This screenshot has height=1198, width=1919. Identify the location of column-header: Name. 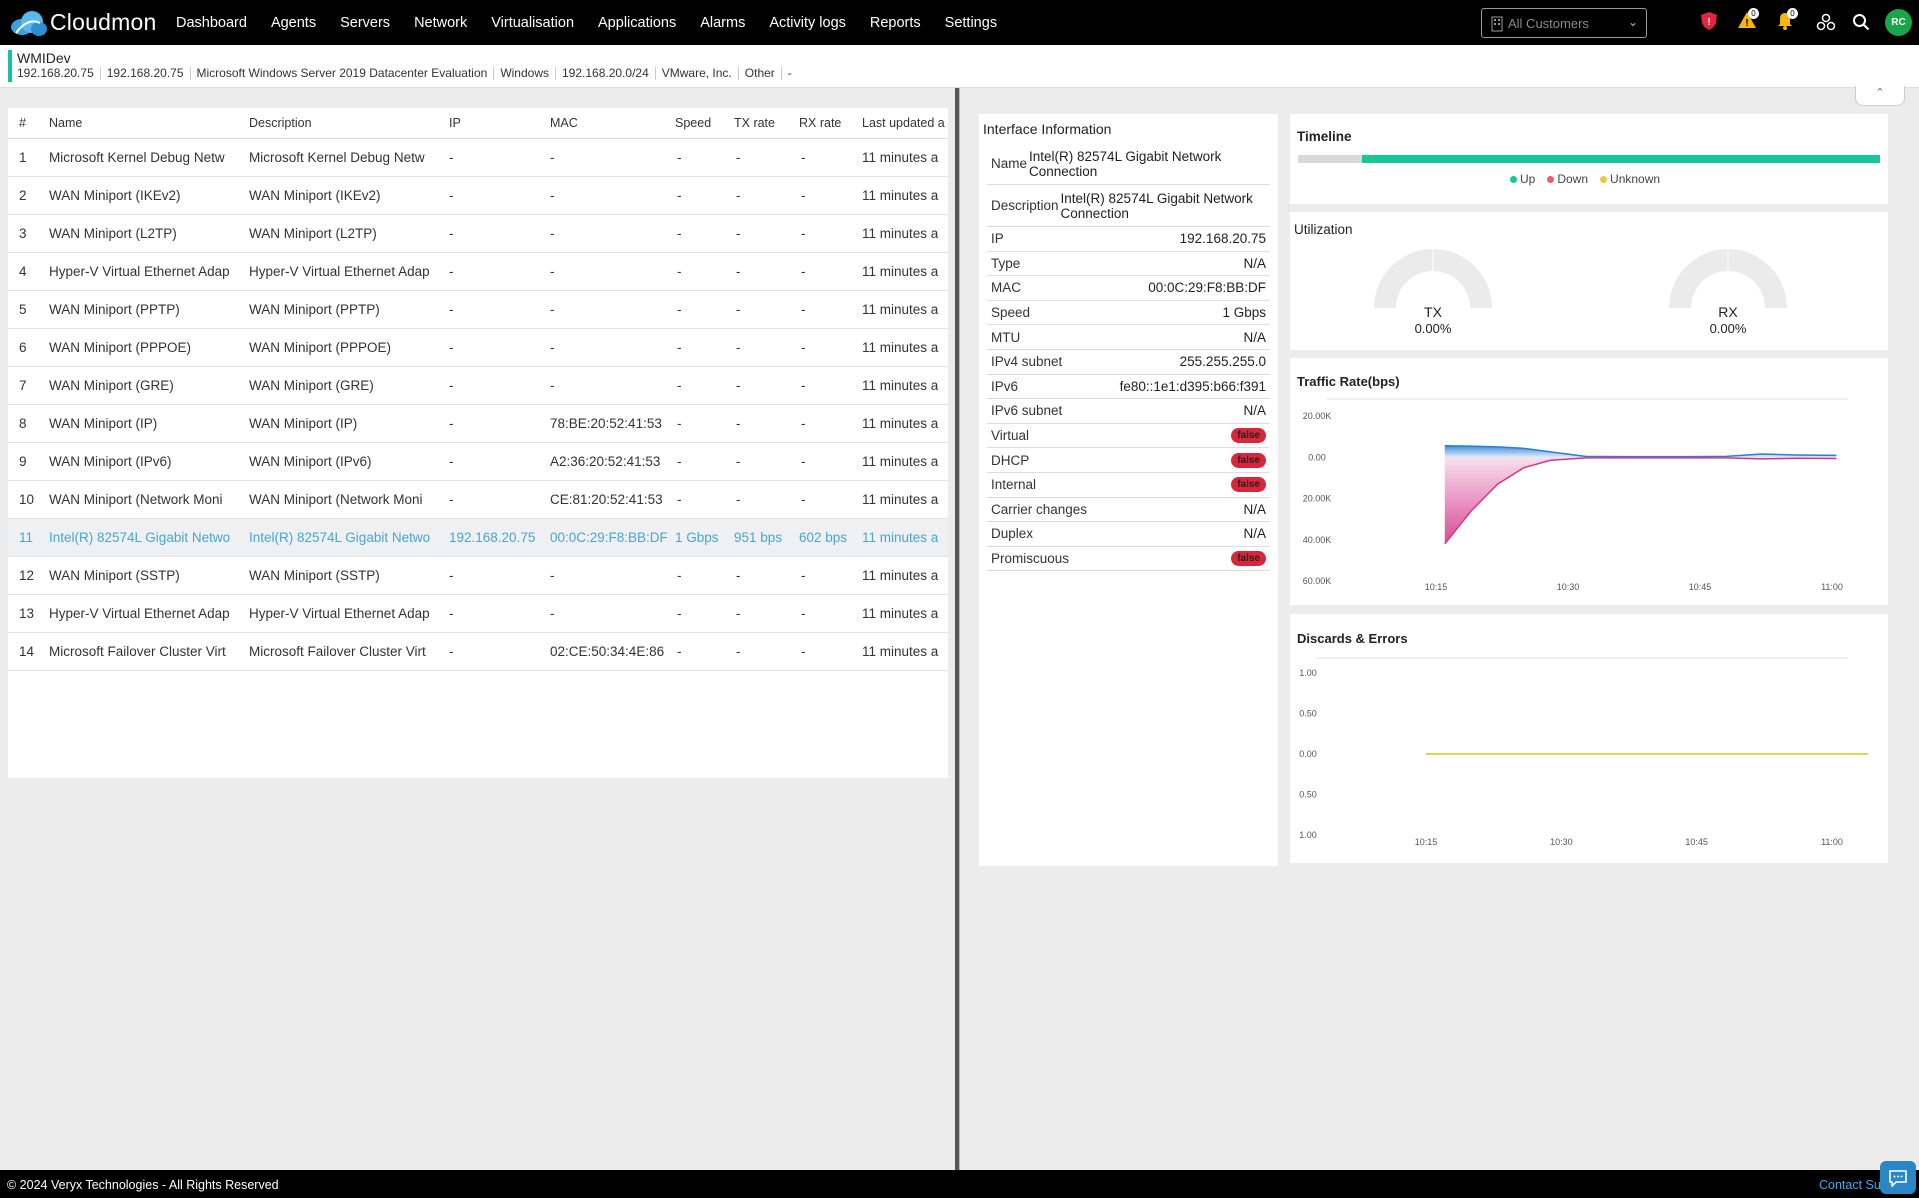
(141, 123).